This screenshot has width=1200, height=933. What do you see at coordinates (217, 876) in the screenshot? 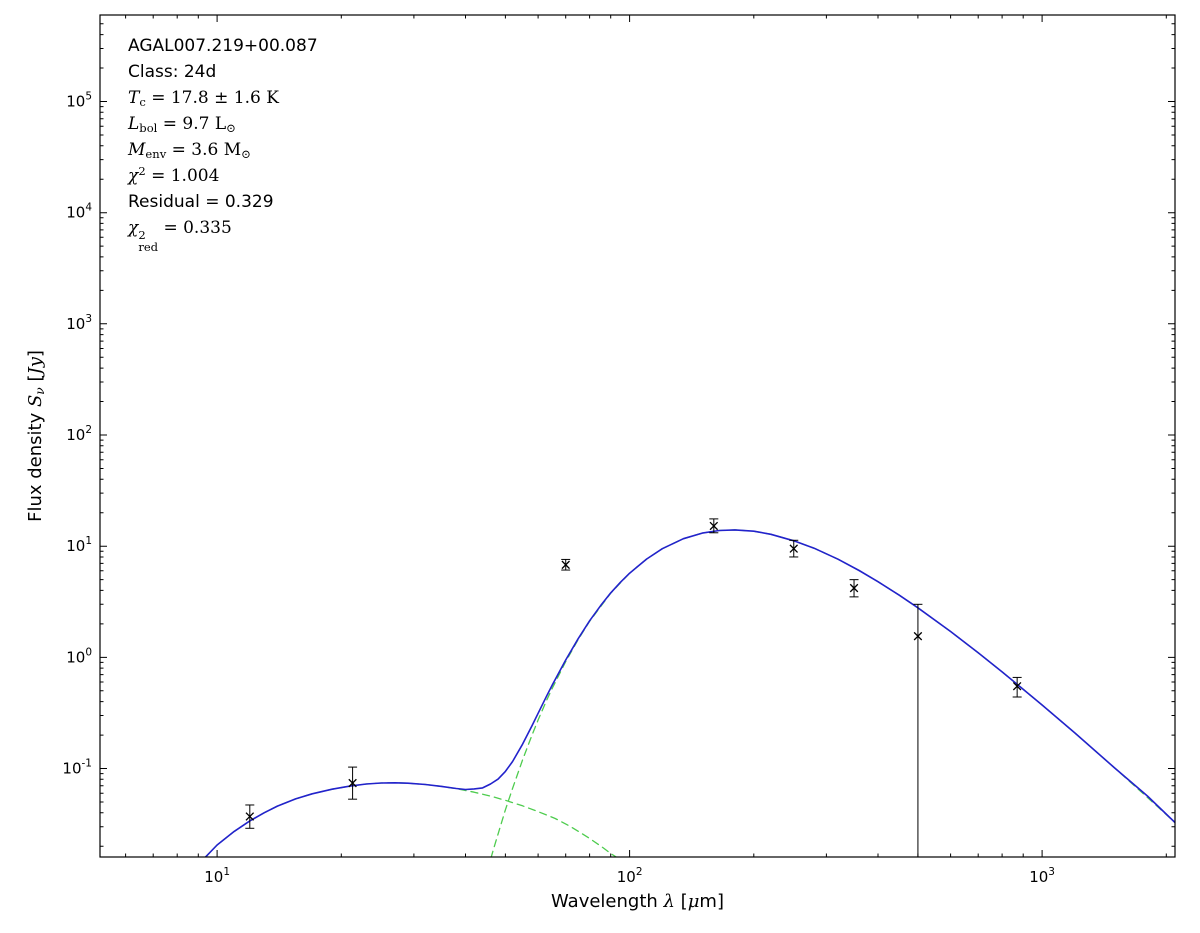
I see `x-tick-label: 10¹` at bounding box center [217, 876].